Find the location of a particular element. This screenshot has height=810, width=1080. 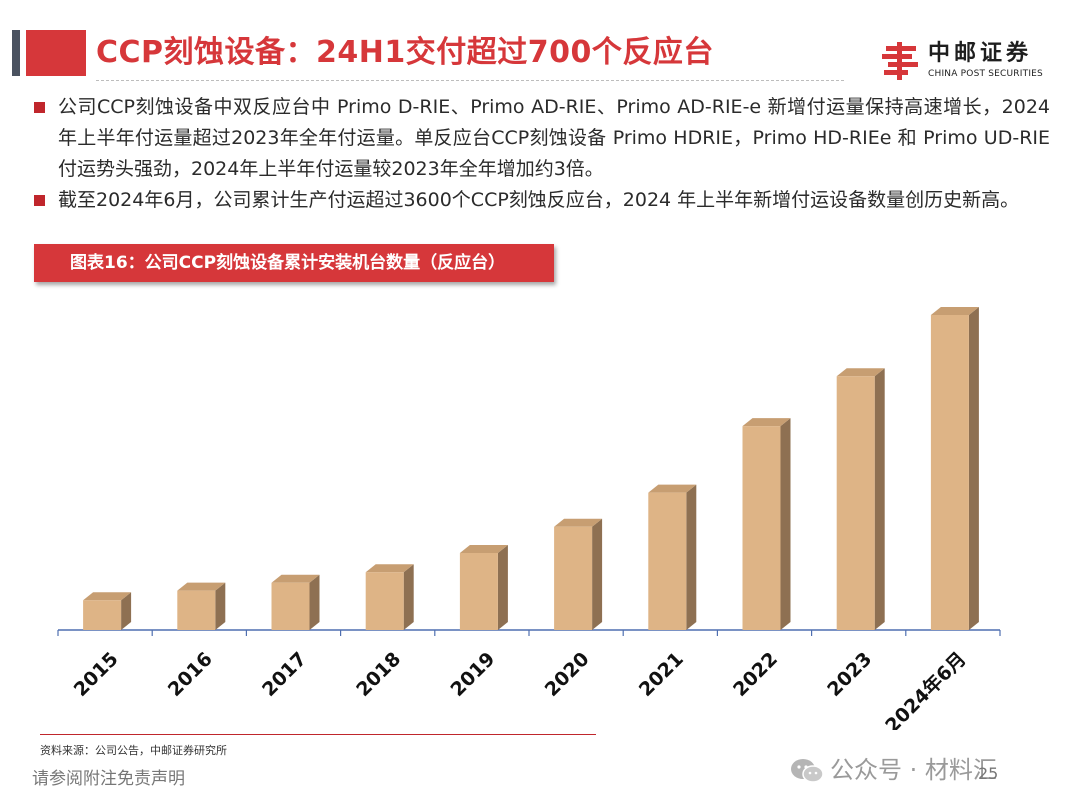

x-tick-label: 2023 is located at coordinates (849, 674).